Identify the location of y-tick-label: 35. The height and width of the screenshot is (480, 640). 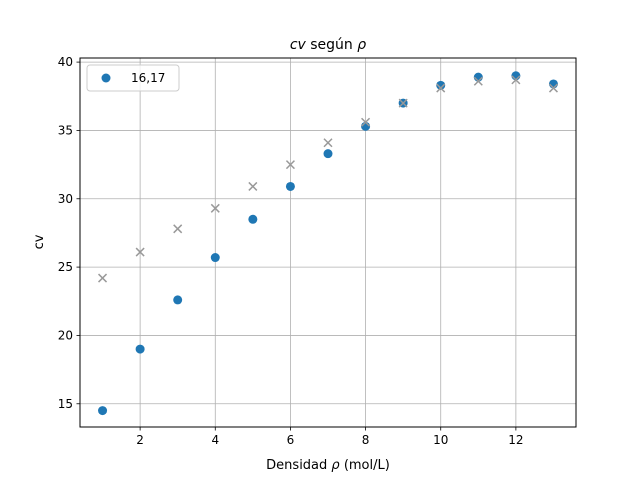
(65, 130).